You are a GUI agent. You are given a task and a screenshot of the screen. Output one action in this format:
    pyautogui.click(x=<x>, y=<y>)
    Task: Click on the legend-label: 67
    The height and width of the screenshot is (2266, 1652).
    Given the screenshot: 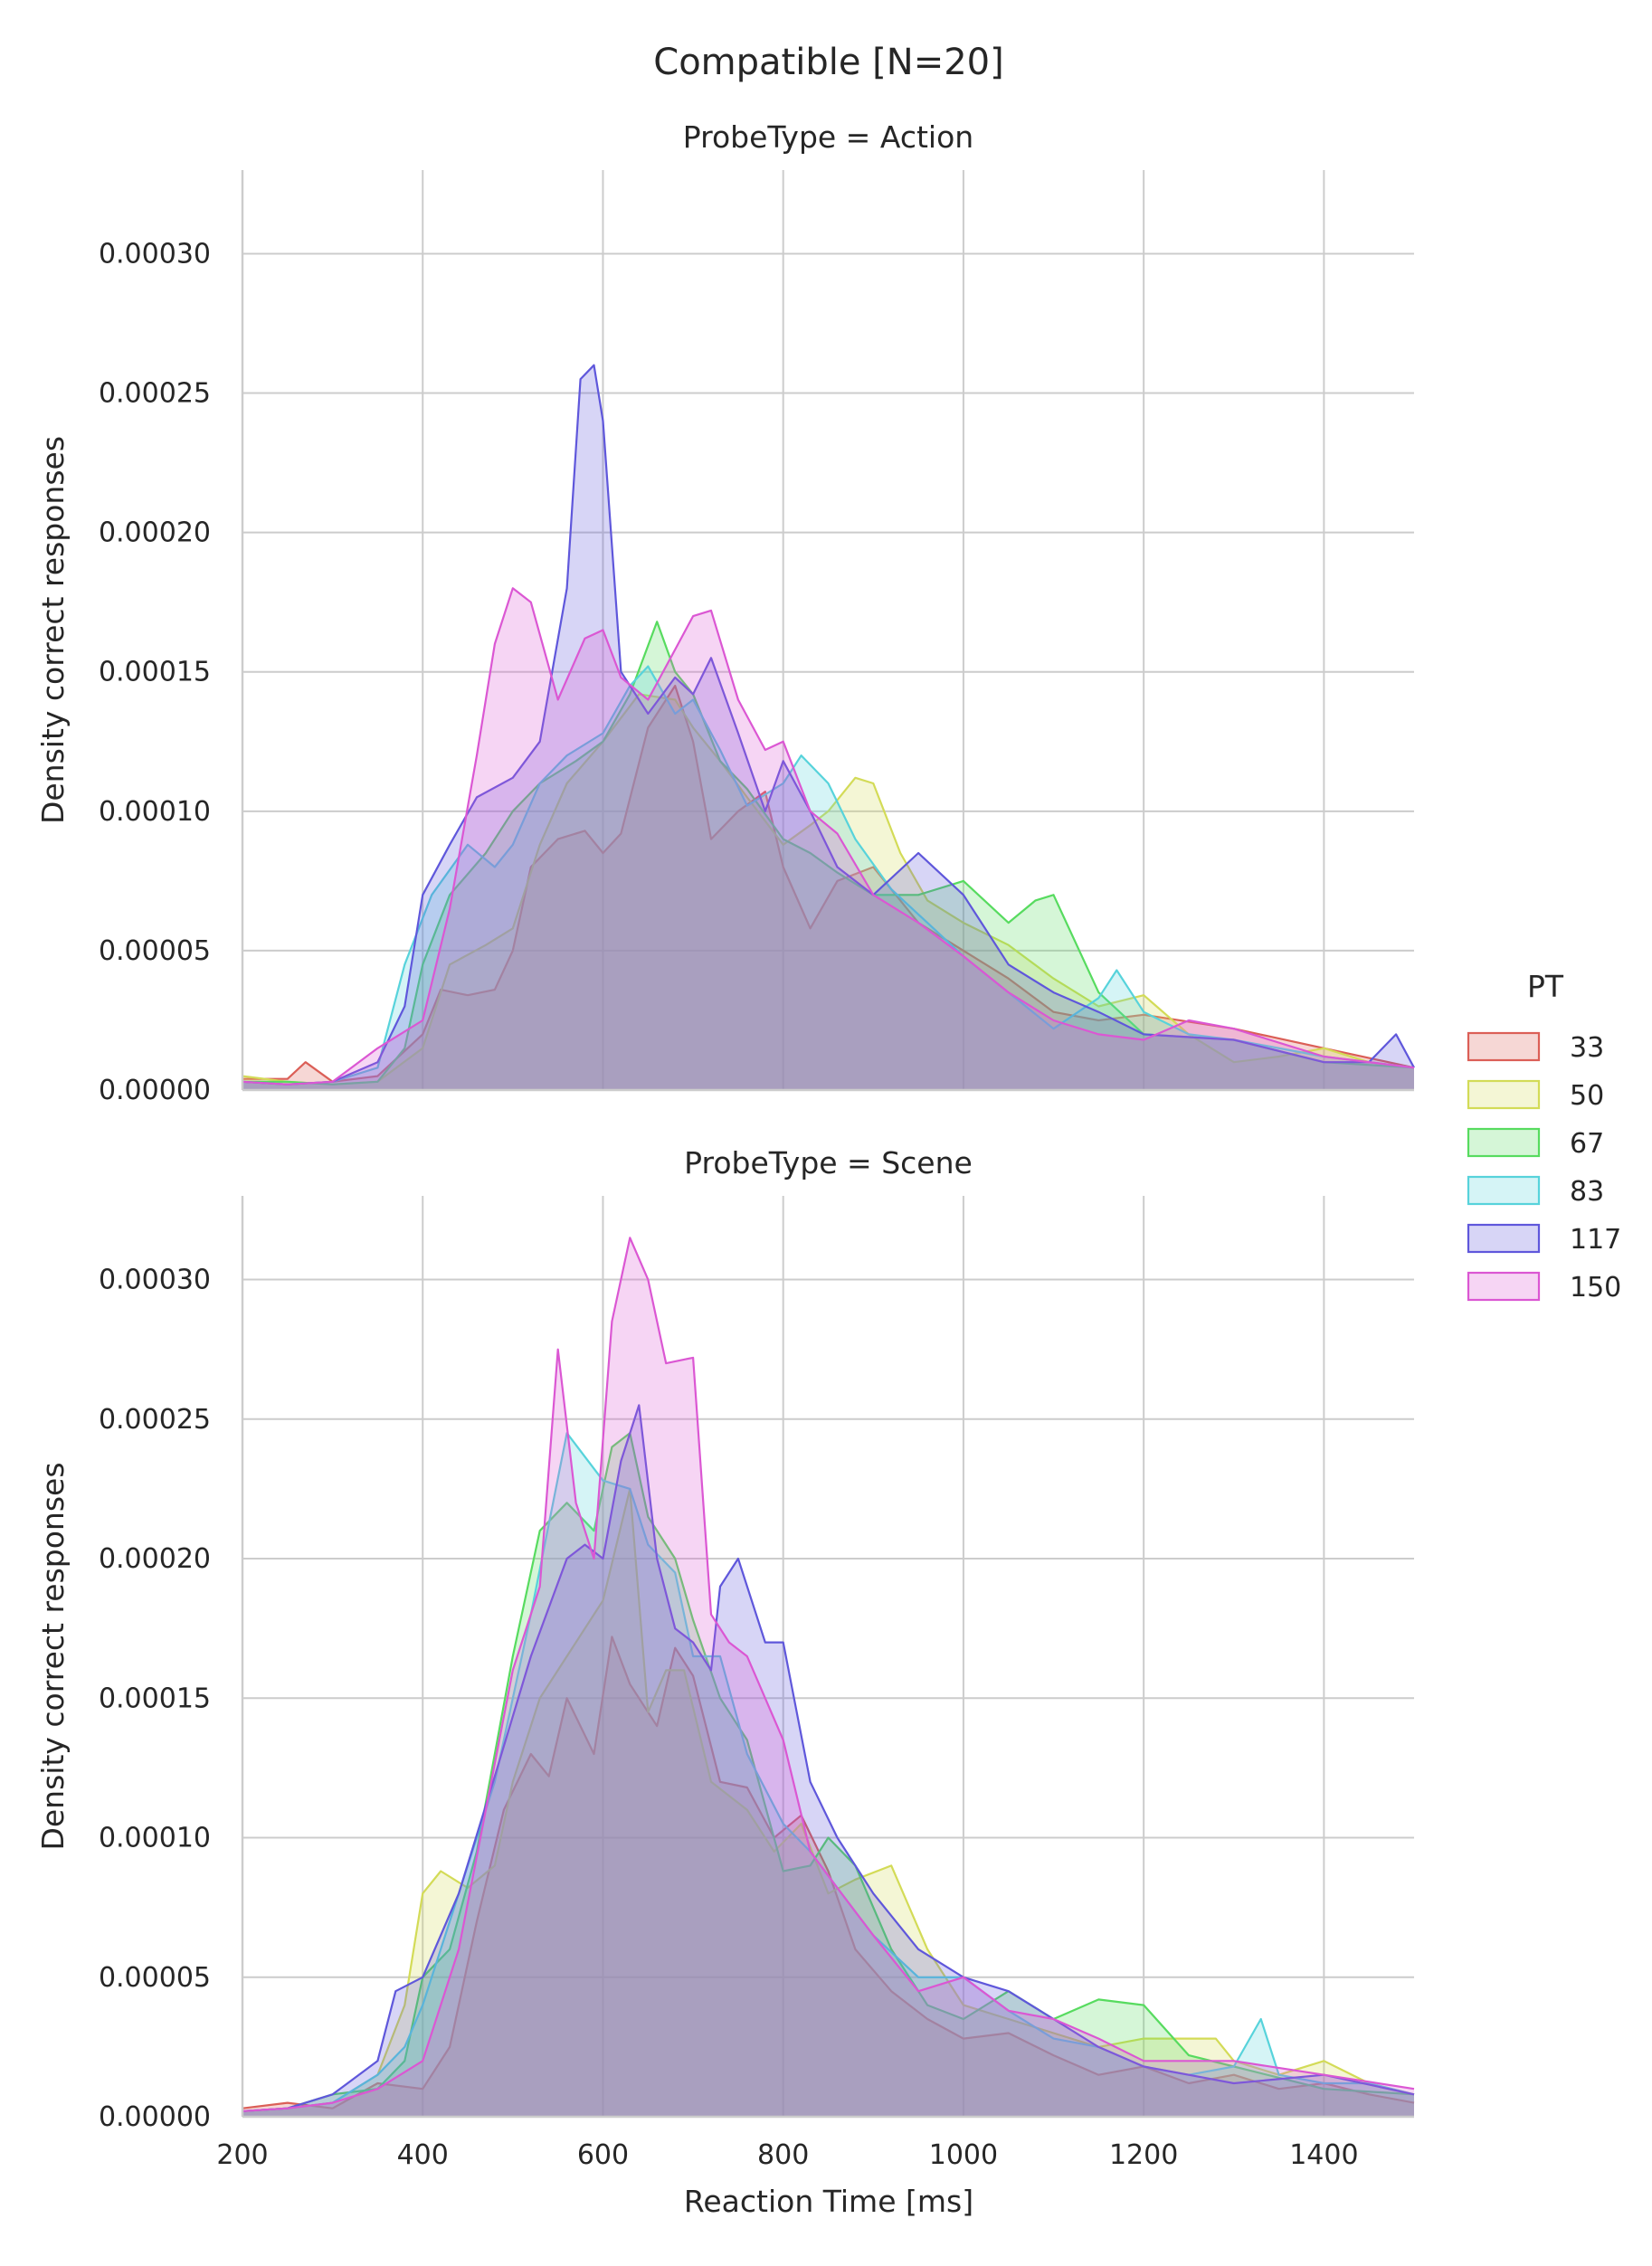 What is the action you would take?
    pyautogui.click(x=1587, y=1144)
    